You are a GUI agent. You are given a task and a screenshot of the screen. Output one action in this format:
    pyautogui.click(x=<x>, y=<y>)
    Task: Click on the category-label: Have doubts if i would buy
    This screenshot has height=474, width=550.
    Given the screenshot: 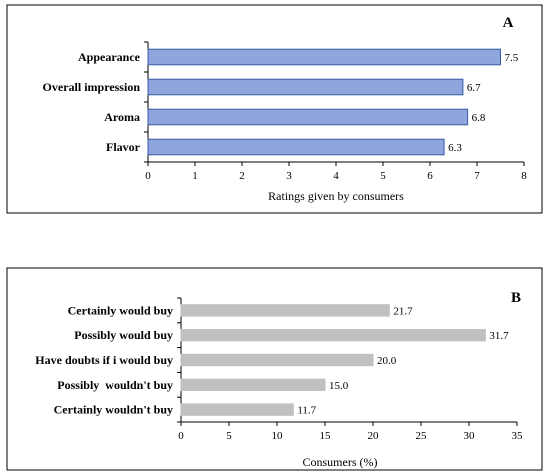 What is the action you would take?
    pyautogui.click(x=104, y=360)
    